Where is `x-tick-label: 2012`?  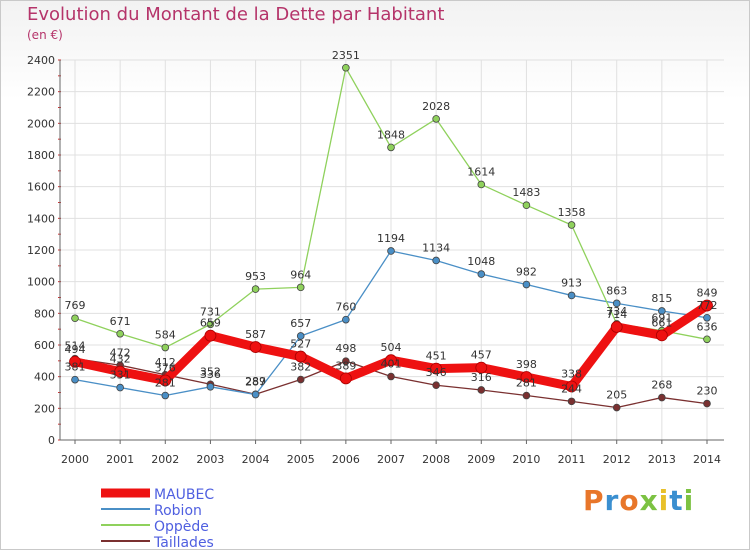 x-tick-label: 2012 is located at coordinates (617, 459).